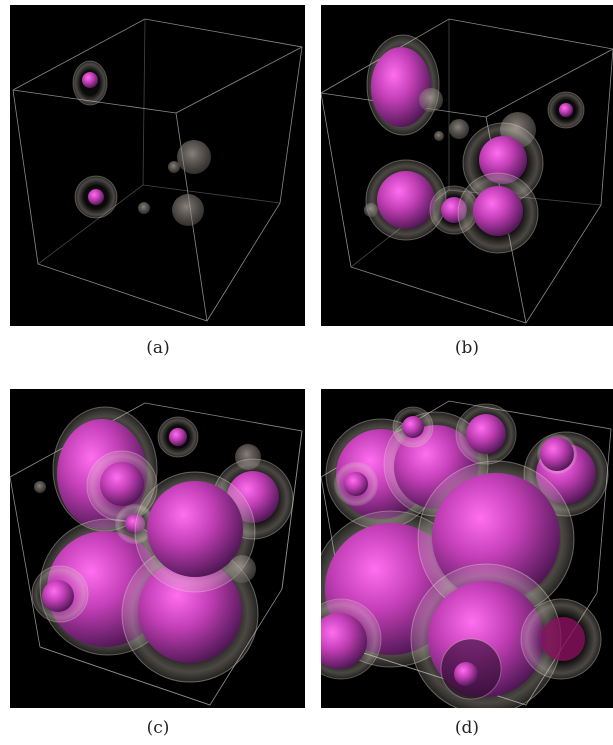 This screenshot has width=613, height=745. I want to click on caption-c: (c), so click(158, 728).